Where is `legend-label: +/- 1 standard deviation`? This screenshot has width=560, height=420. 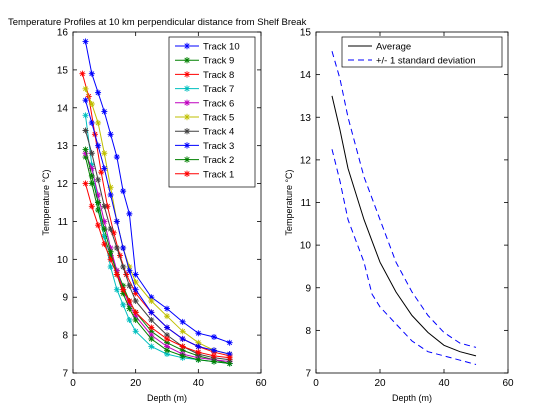
legend-label: +/- 1 standard deviation is located at coordinates (426, 61).